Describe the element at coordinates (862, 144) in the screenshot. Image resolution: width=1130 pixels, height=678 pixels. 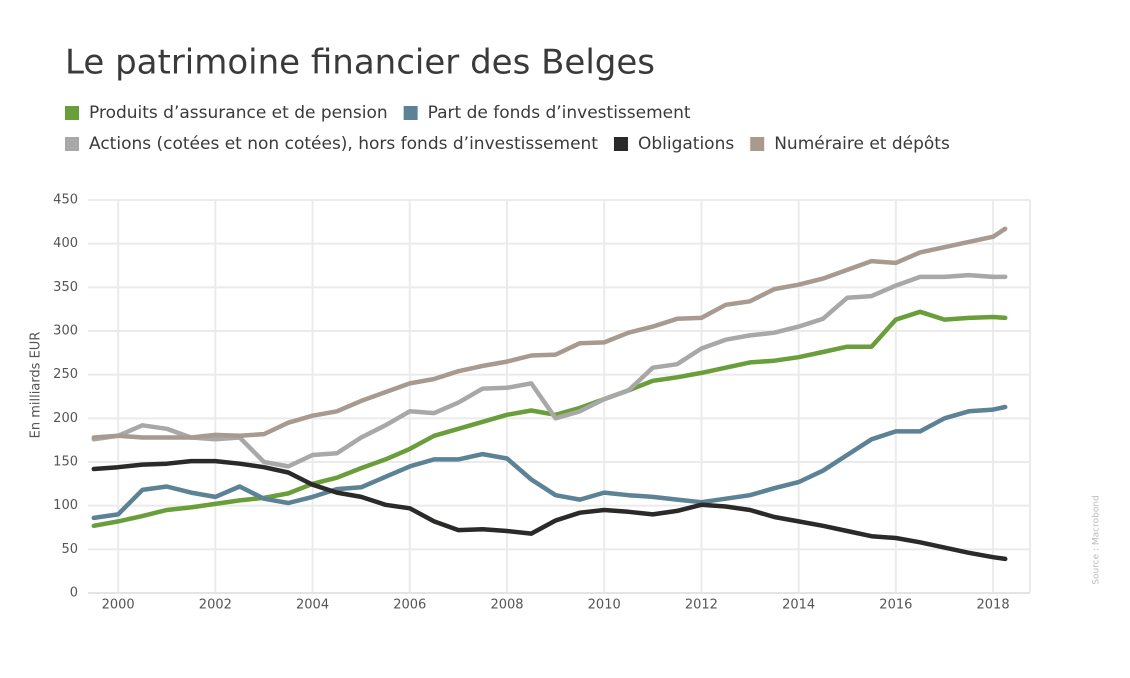
I see `legend-label: Numéraire et dépôts` at that location.